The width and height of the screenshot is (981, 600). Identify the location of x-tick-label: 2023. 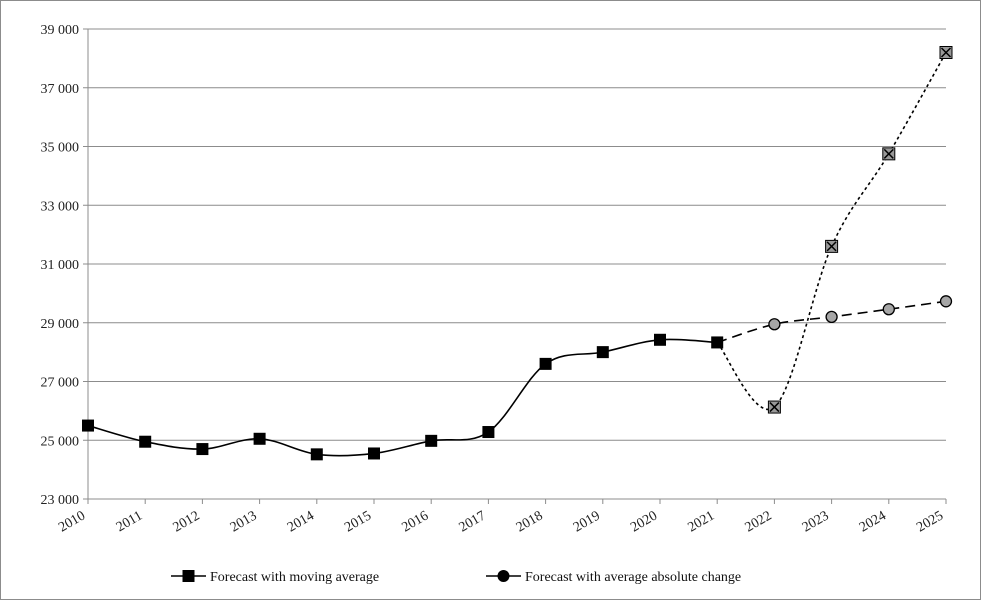
(816, 521).